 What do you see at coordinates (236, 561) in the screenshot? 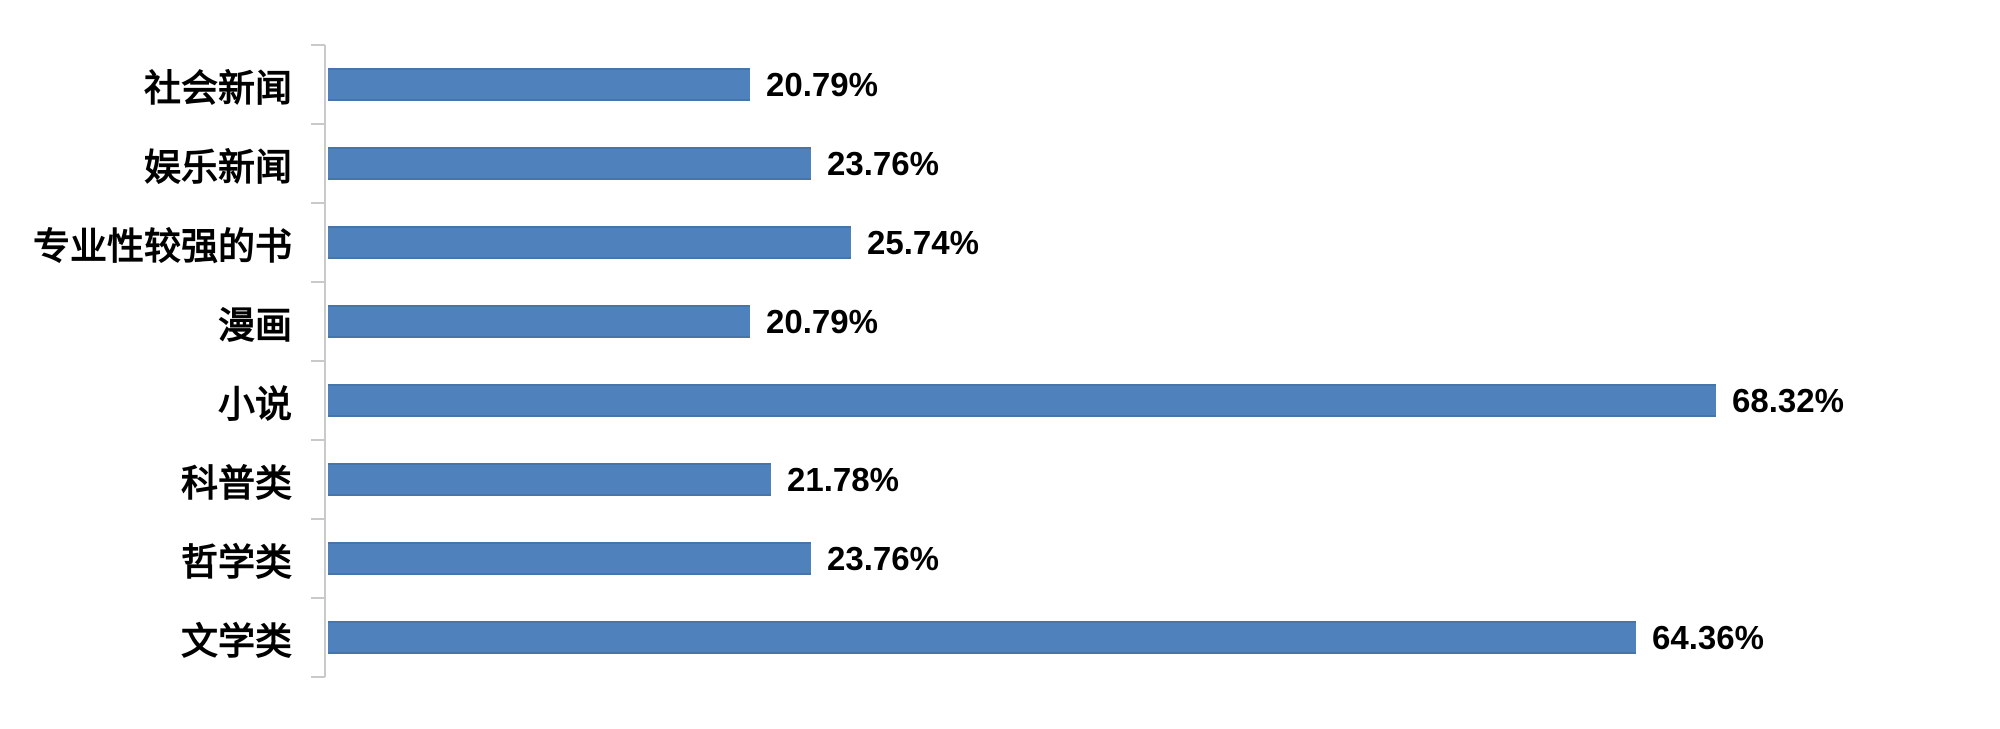
I see `category-label: 哲学类` at bounding box center [236, 561].